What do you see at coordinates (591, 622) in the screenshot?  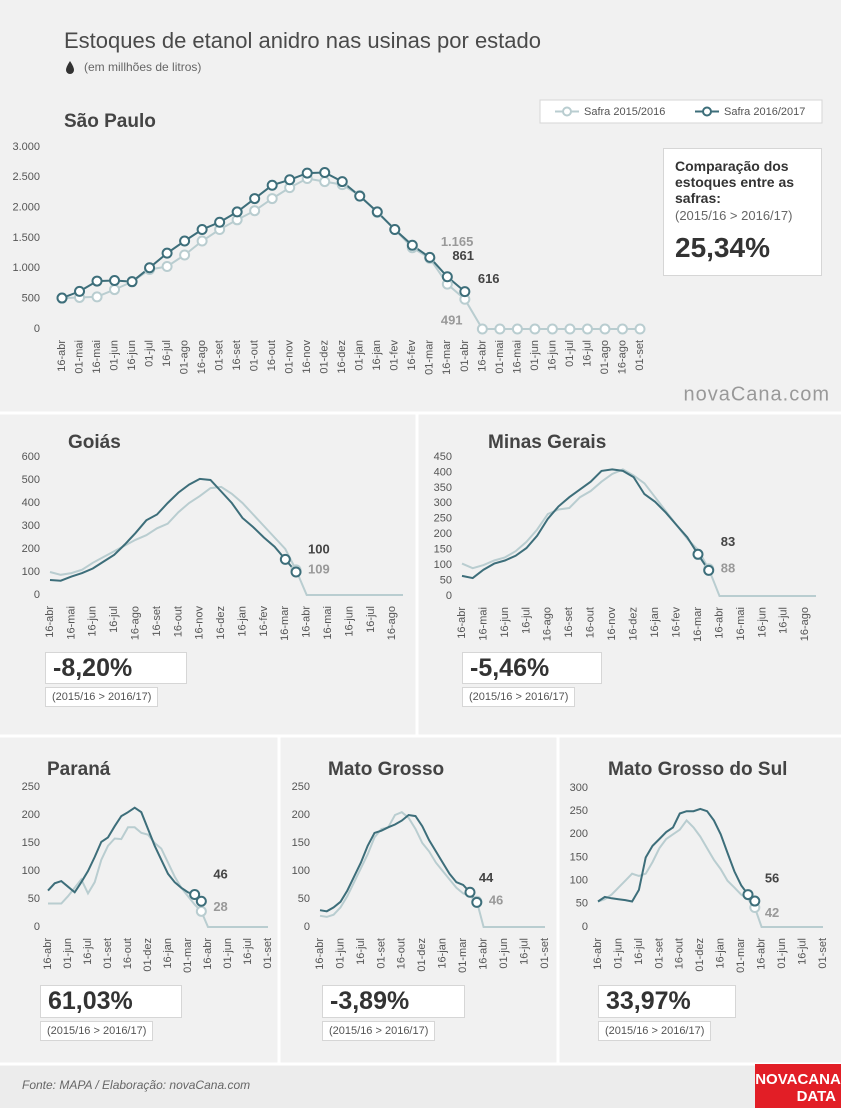 I see `x-tick-label: 16-out` at bounding box center [591, 622].